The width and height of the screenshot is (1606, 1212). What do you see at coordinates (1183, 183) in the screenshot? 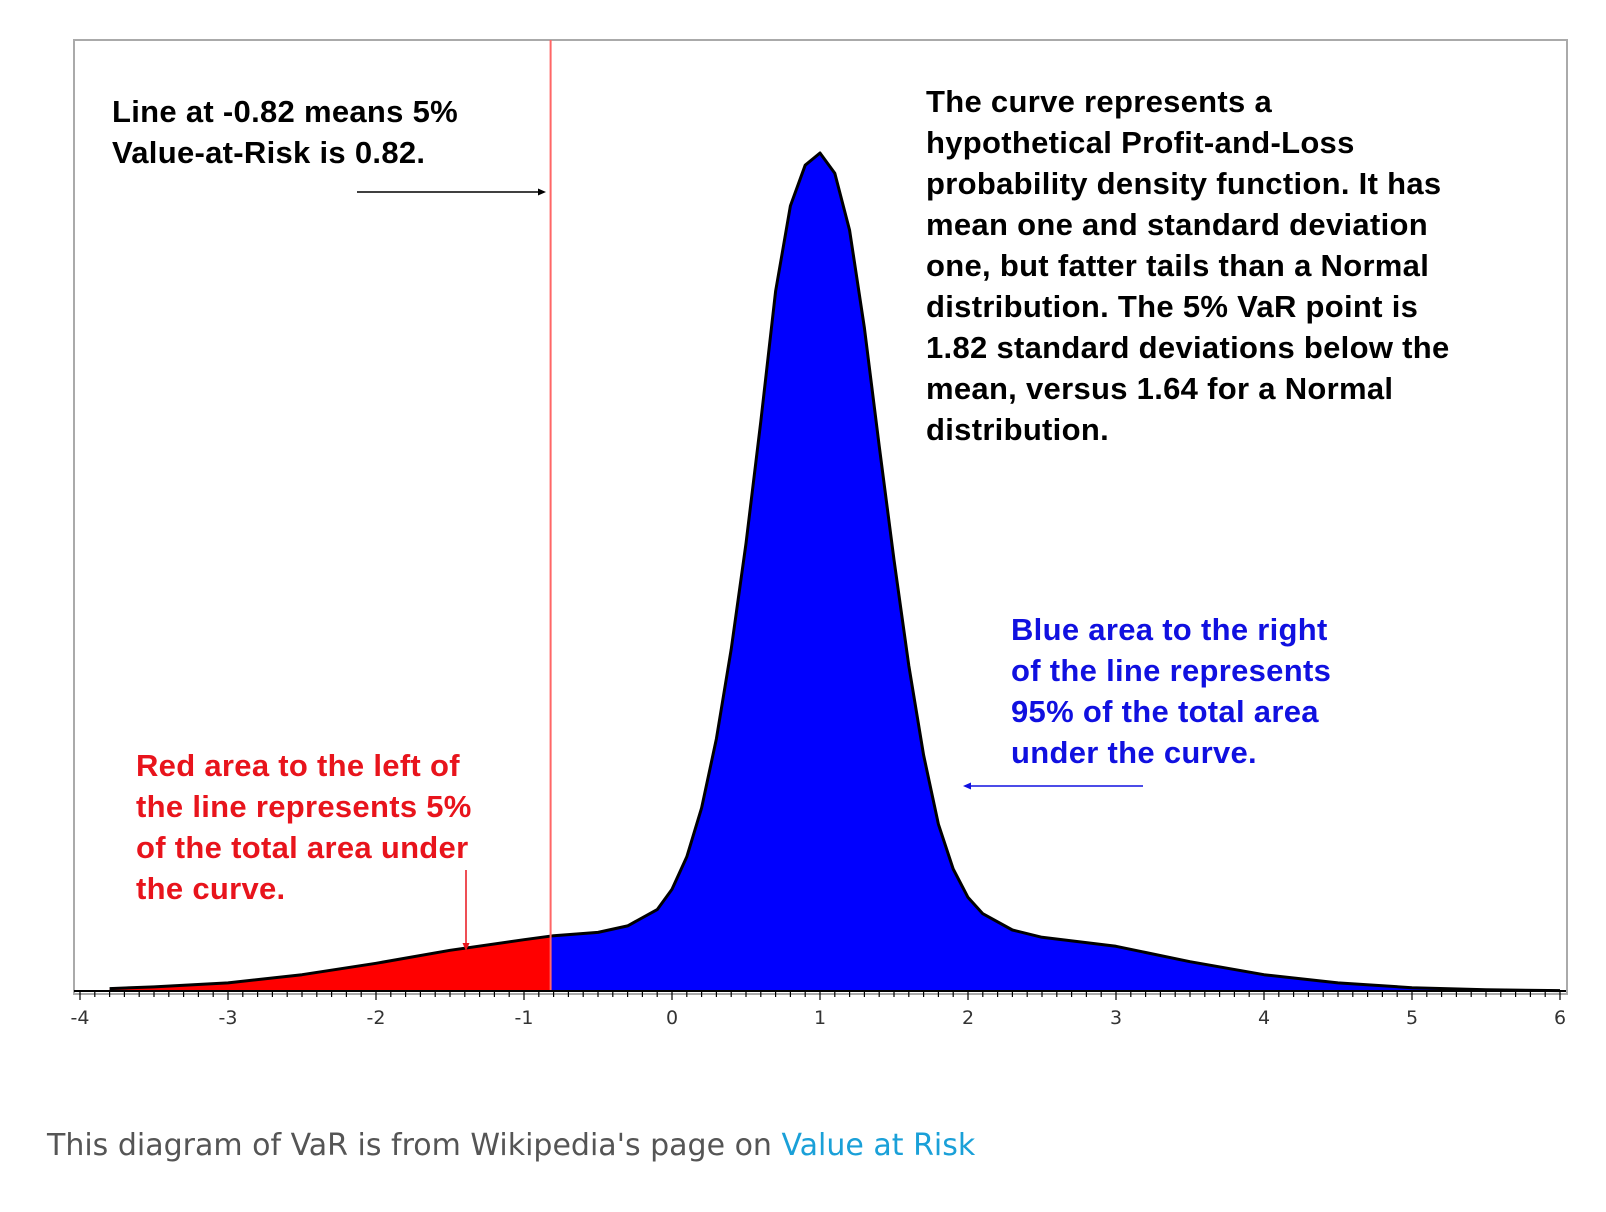
I see `curve-note-line-3: probability density function. It has` at bounding box center [1183, 183].